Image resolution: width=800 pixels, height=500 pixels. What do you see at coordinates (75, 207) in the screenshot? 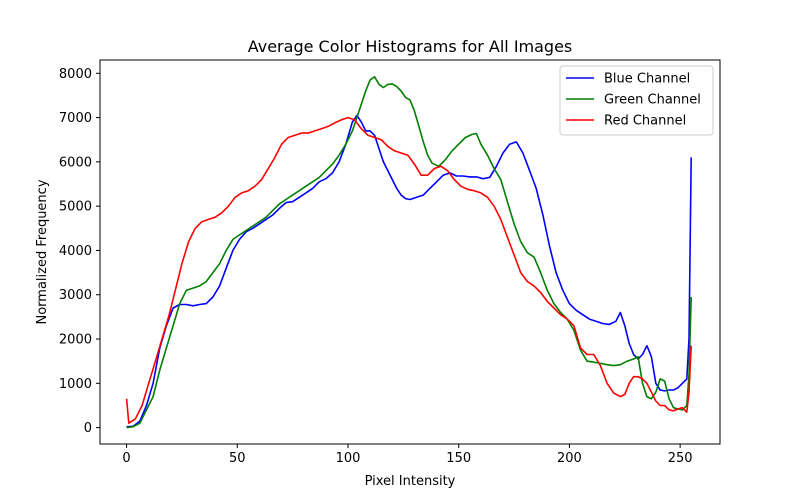
I see `y-tick-label: 5000` at bounding box center [75, 207].